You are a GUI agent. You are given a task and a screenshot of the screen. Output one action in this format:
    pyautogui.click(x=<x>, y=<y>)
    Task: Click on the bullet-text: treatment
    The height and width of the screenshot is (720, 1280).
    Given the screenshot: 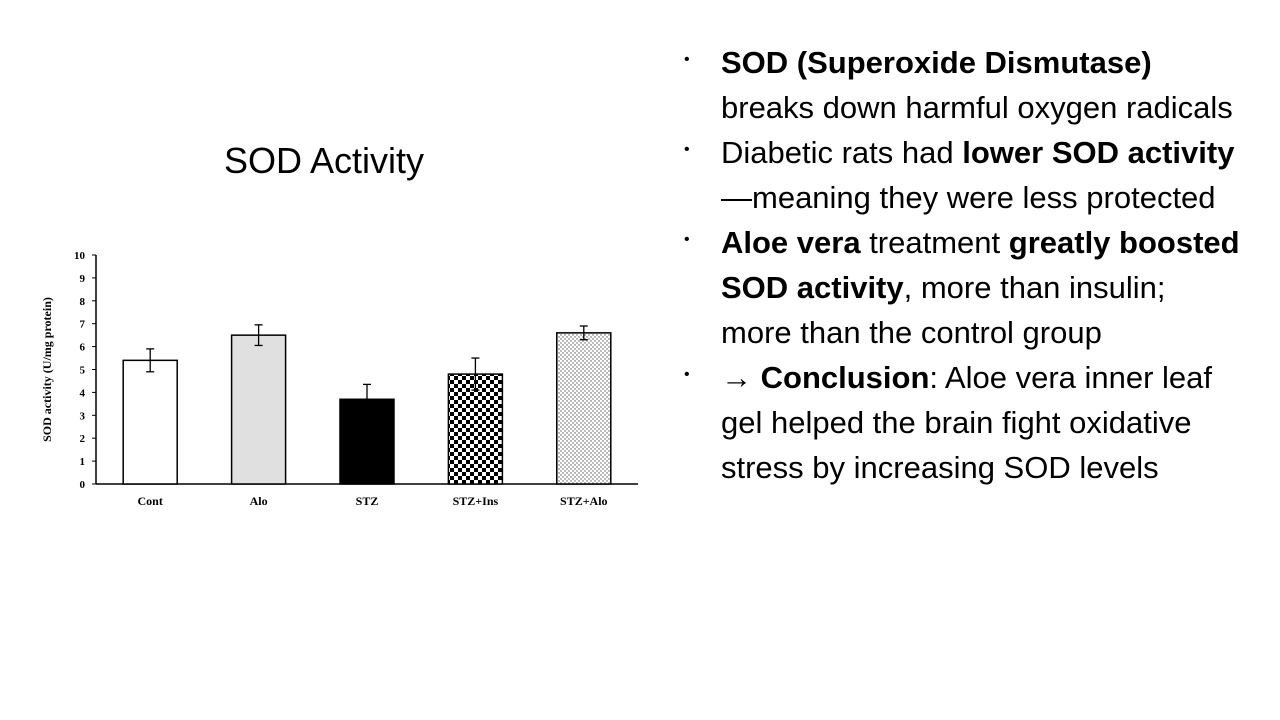 What is the action you would take?
    pyautogui.click(x=934, y=242)
    